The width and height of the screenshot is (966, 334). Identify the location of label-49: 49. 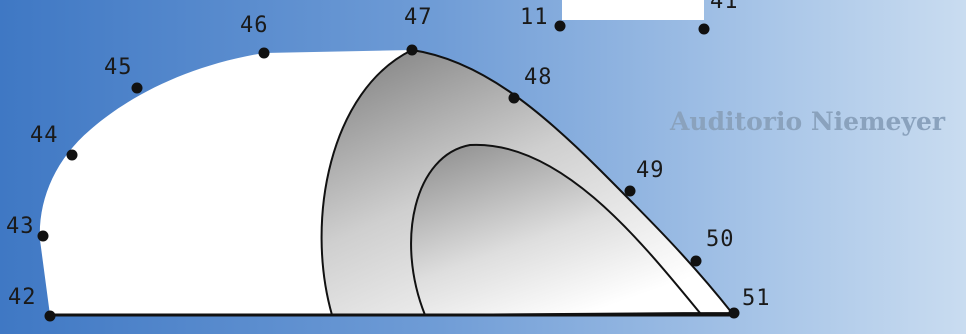
(650, 170).